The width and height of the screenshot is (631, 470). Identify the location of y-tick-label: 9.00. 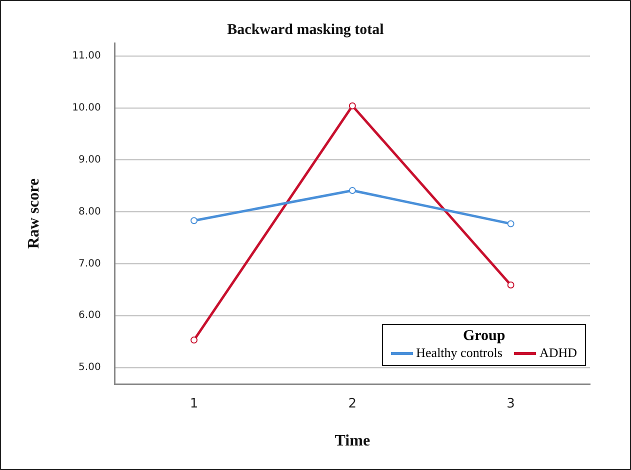
(89, 160).